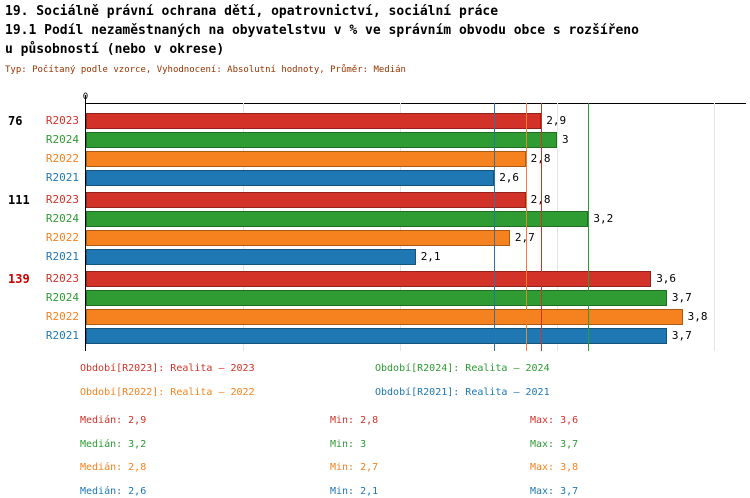 Image resolution: width=750 pixels, height=498 pixels. What do you see at coordinates (430, 256) in the screenshot?
I see `bar-value-label: 2,1` at bounding box center [430, 256].